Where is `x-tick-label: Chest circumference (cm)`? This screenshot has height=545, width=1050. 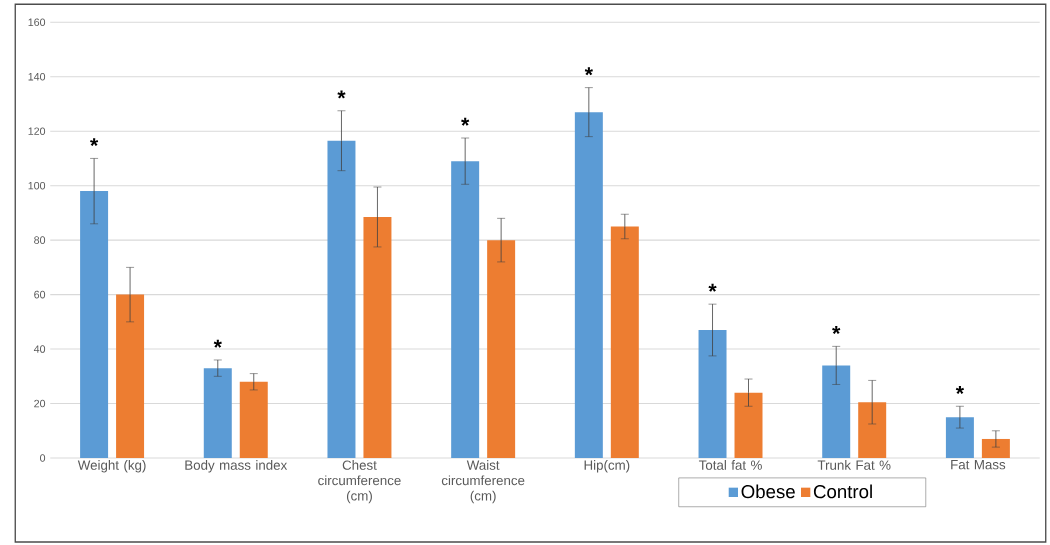
x-tick-label: Chest circumference (cm) is located at coordinates (359, 481).